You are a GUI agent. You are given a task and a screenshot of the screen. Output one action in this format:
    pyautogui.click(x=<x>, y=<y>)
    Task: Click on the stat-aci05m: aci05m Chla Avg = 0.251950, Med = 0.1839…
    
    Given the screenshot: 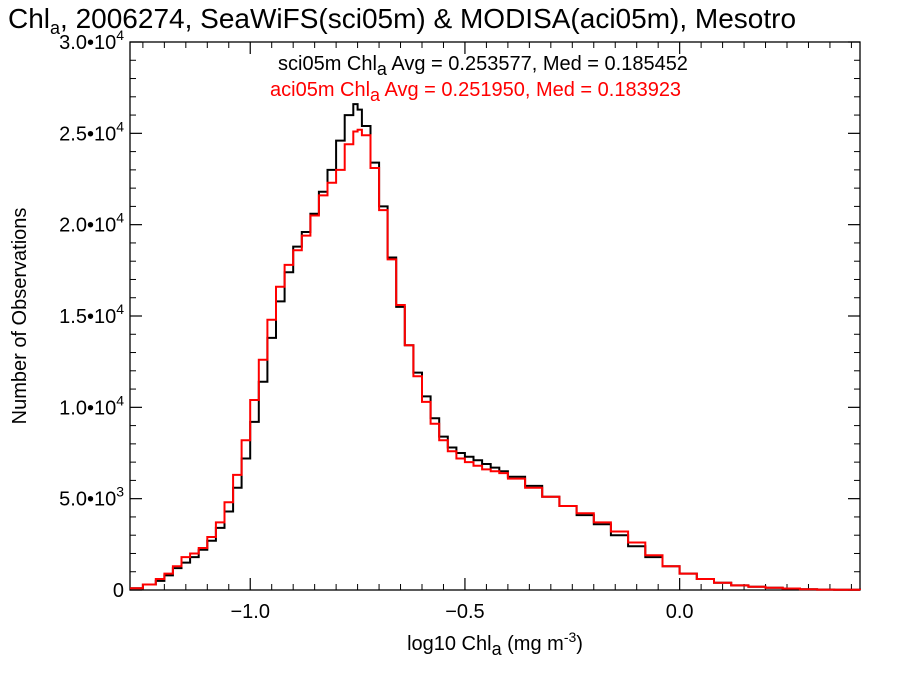 What is the action you would take?
    pyautogui.click(x=475, y=92)
    